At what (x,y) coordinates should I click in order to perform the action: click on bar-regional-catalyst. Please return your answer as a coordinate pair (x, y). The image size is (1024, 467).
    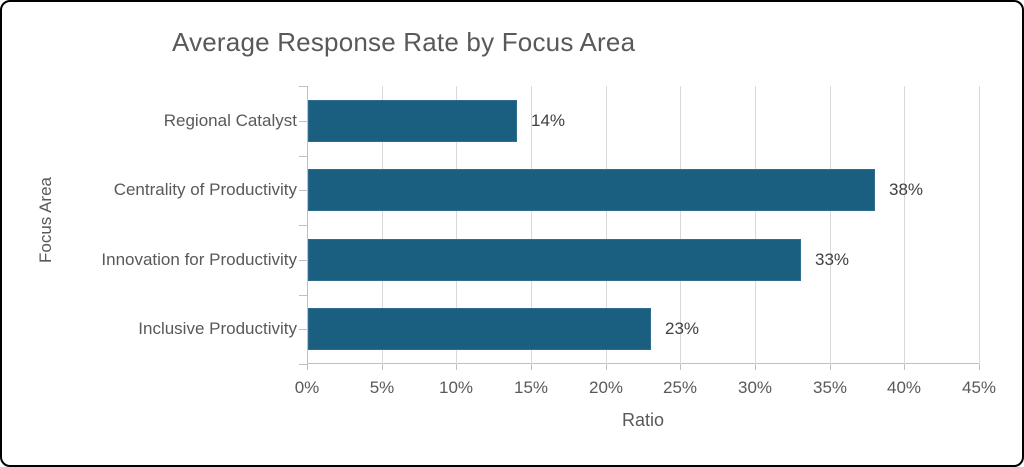
    Looking at the image, I should click on (412, 121).